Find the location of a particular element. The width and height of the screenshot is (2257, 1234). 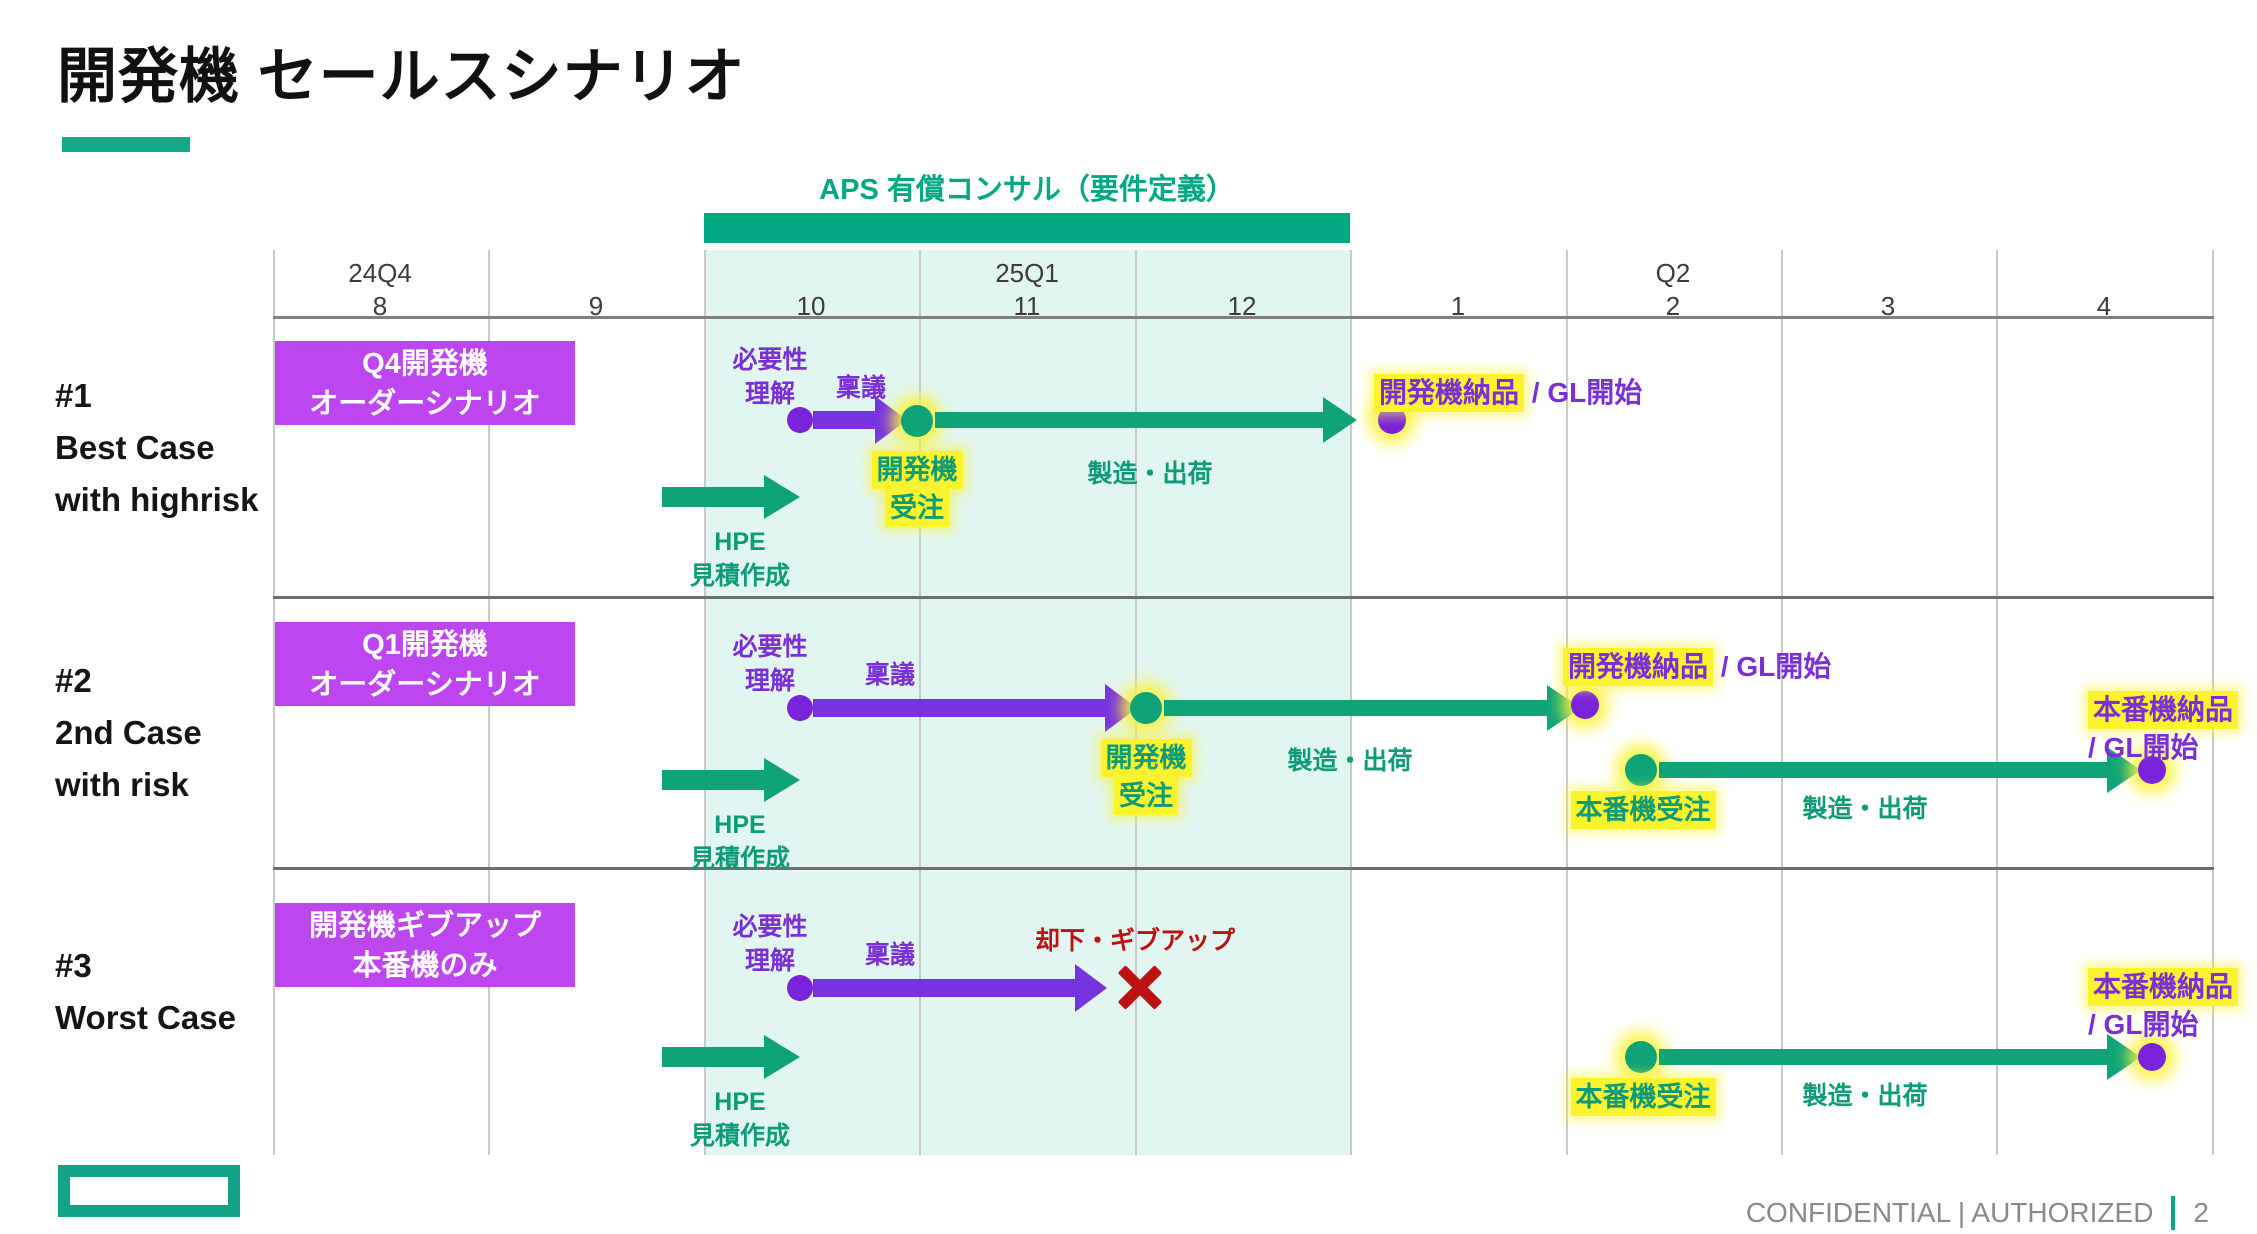

axis-month-label: 1 is located at coordinates (1458, 306).